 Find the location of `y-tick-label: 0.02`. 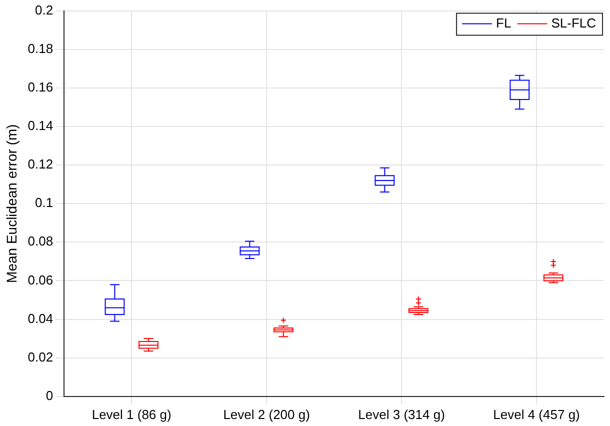

y-tick-label: 0.02 is located at coordinates (41, 356).